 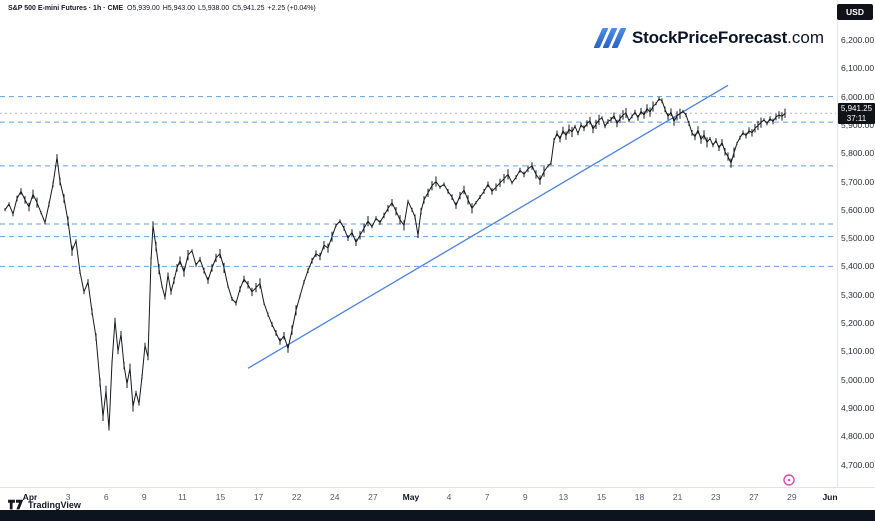 I want to click on time-axis-label: 18, so click(x=639, y=497).